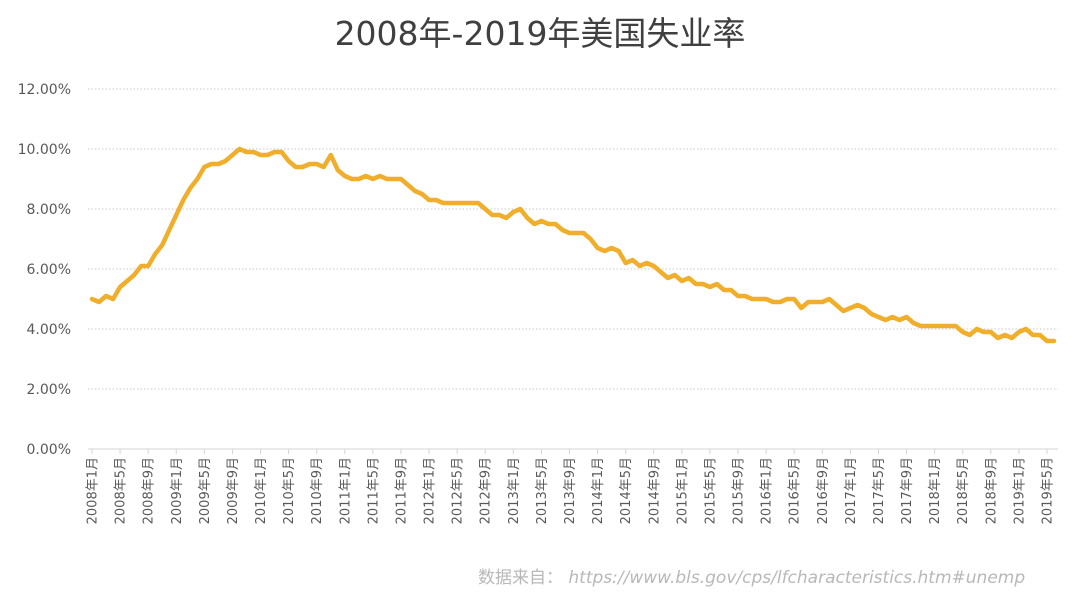 This screenshot has height=597, width=1080. What do you see at coordinates (654, 490) in the screenshot?
I see `x-tick-label: 2014年9月` at bounding box center [654, 490].